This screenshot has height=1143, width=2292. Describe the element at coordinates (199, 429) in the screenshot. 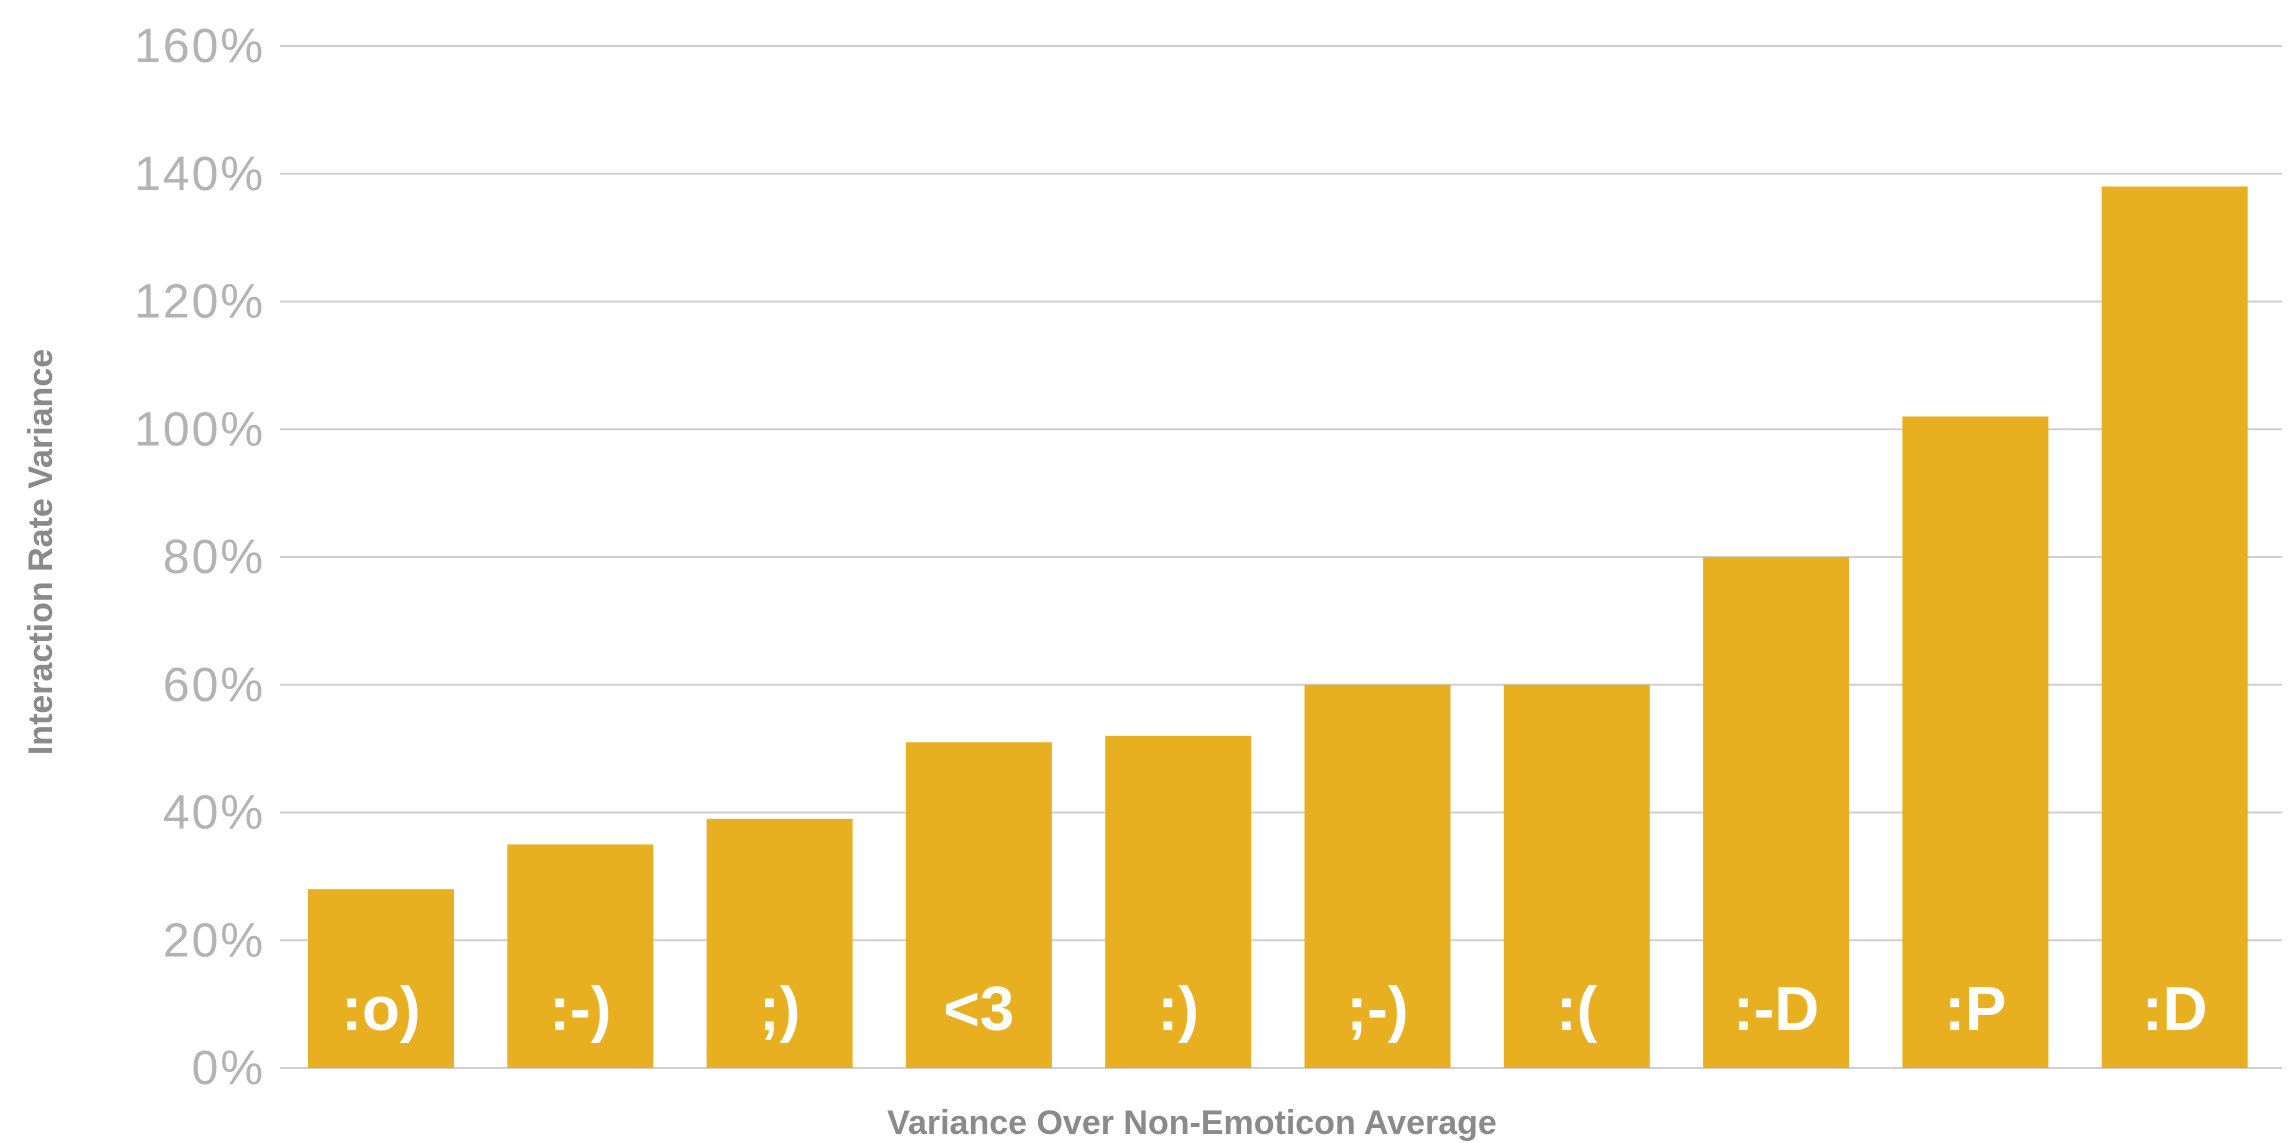

I see `y-tick-label: 100%` at that location.